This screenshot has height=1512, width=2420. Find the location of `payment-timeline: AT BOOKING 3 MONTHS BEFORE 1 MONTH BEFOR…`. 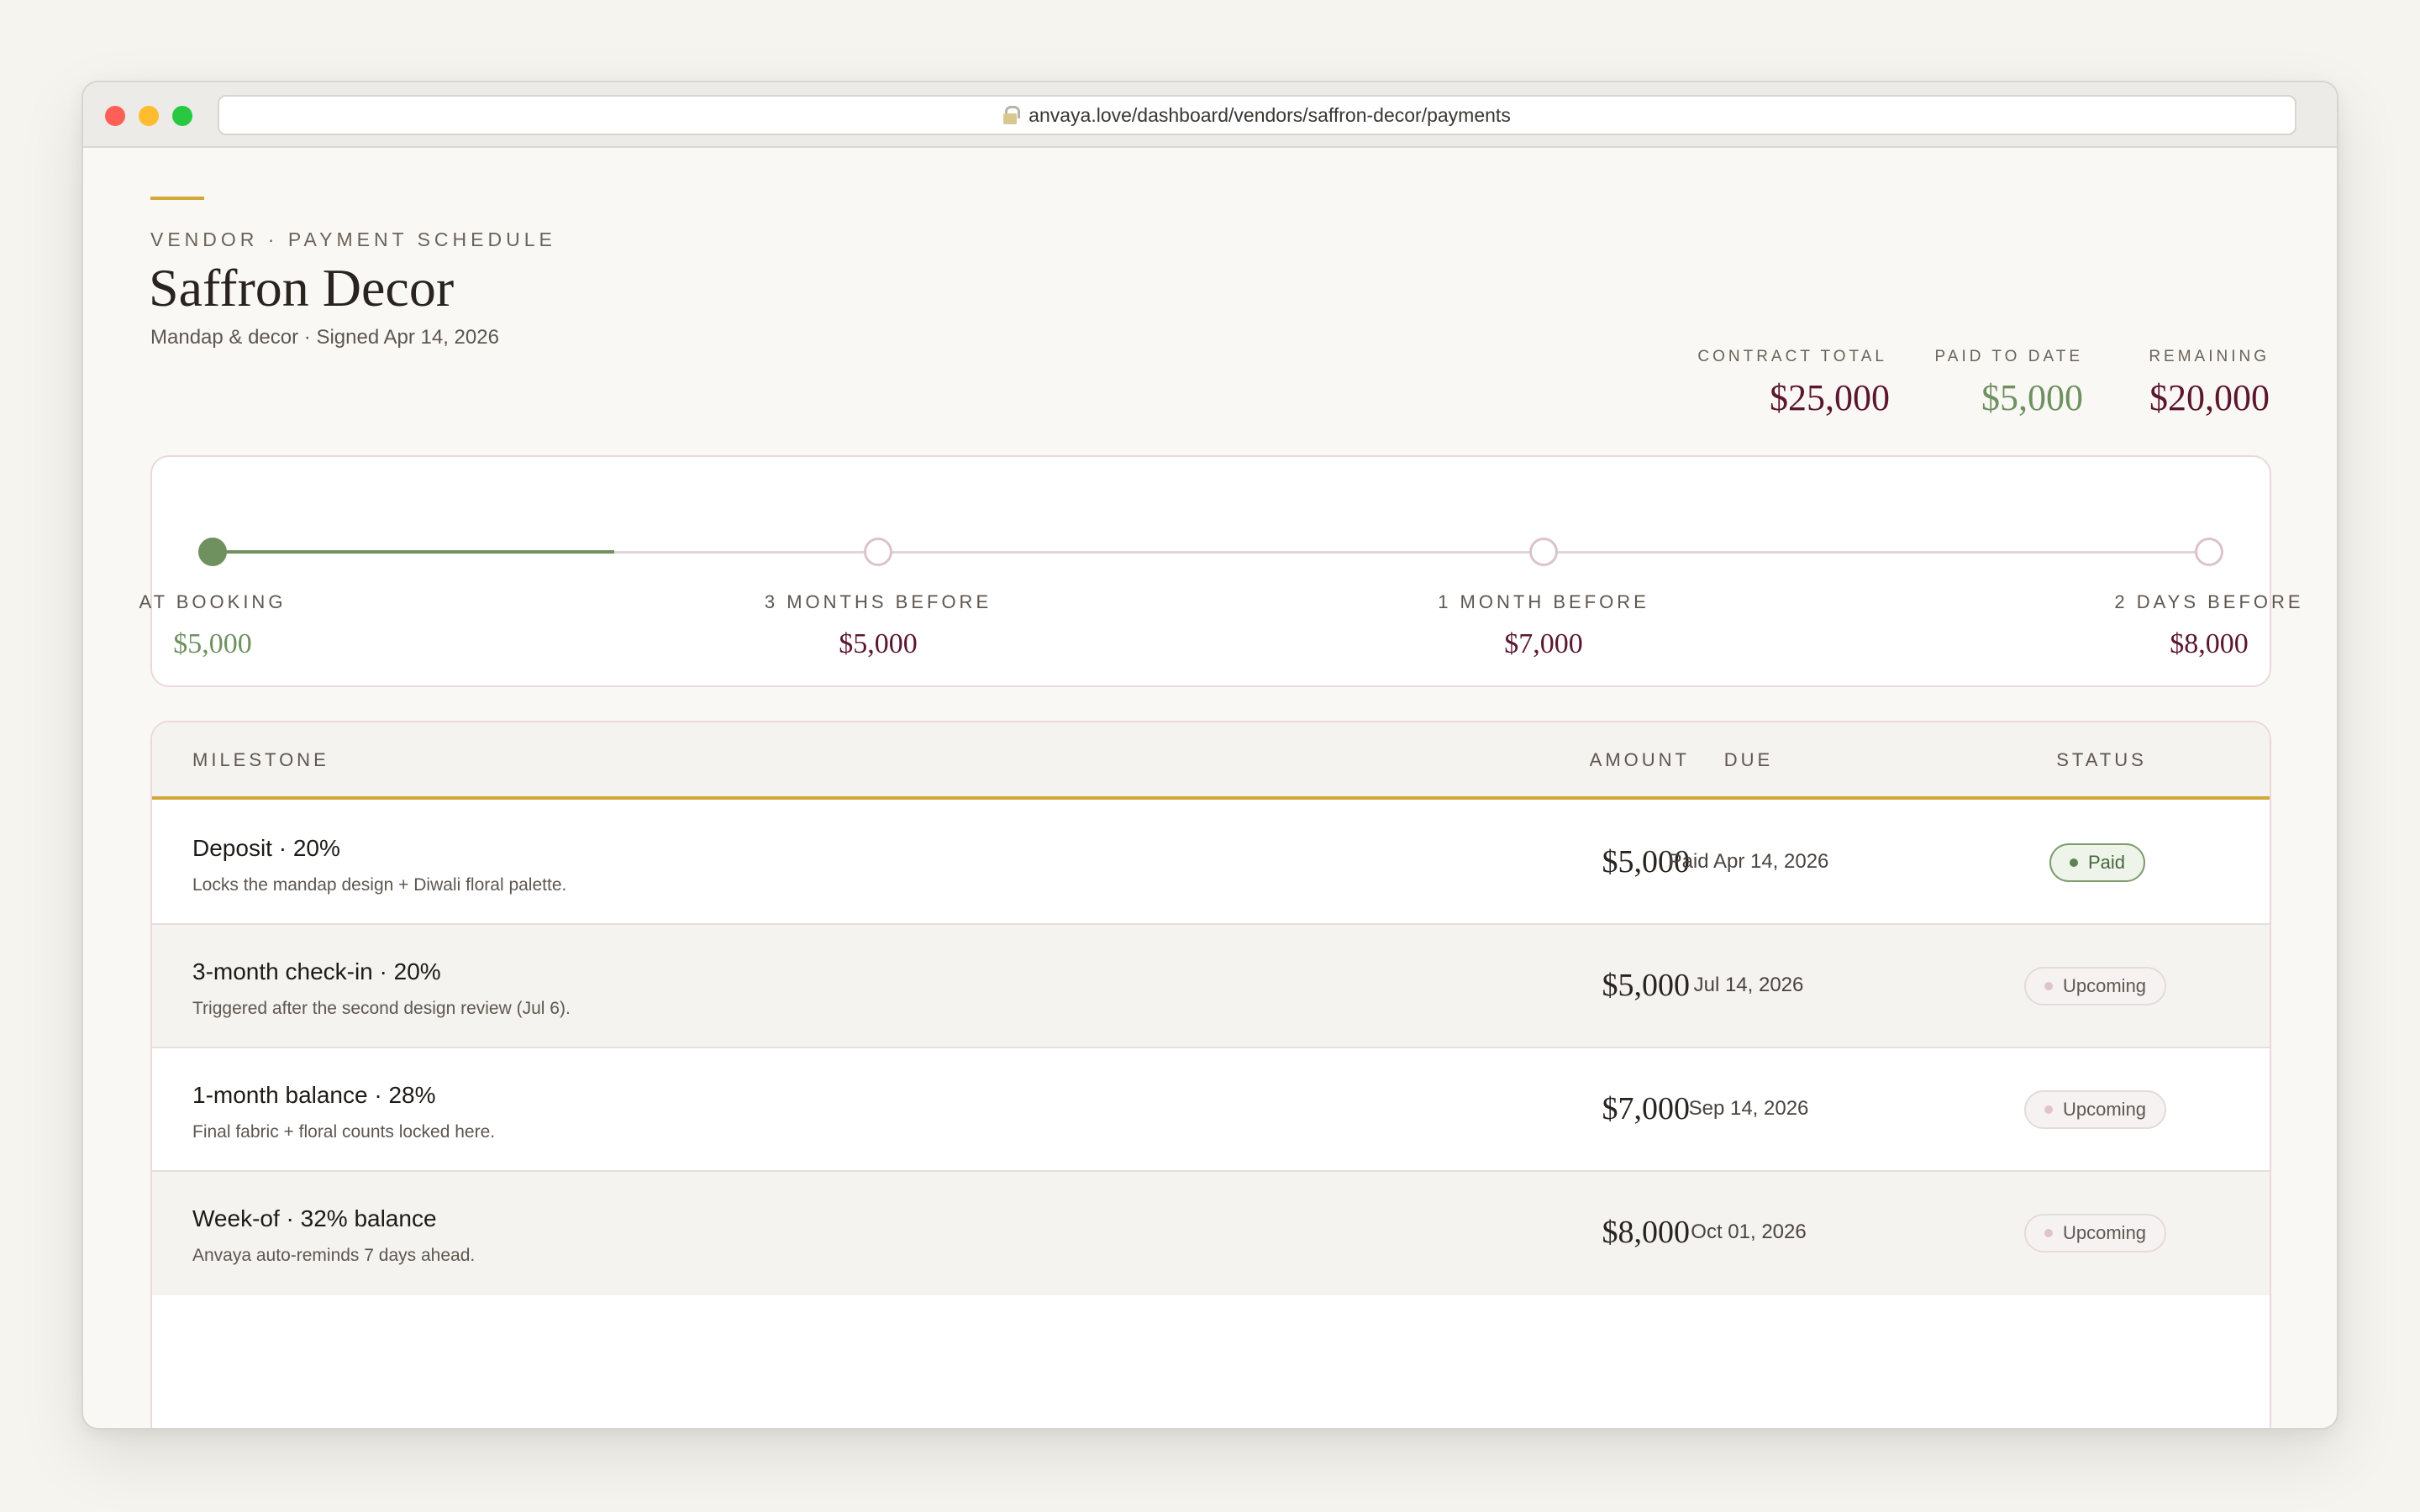

payment-timeline: AT BOOKING 3 MONTHS BEFORE 1 MONTH BEFOR… is located at coordinates (1220, 571).